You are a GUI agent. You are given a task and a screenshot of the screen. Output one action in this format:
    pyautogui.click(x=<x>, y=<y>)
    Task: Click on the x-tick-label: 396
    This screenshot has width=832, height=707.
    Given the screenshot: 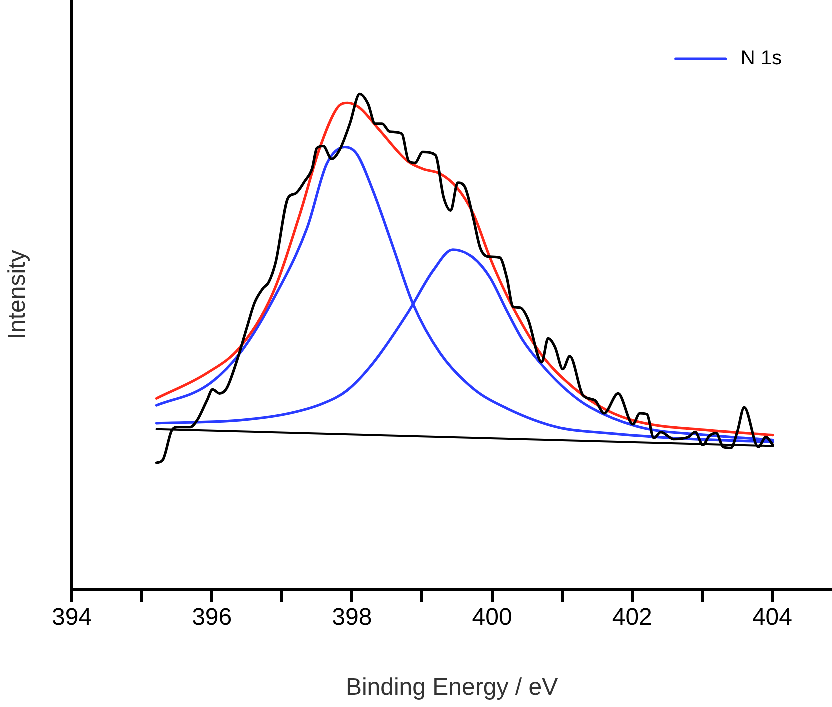 What is the action you would take?
    pyautogui.click(x=212, y=618)
    